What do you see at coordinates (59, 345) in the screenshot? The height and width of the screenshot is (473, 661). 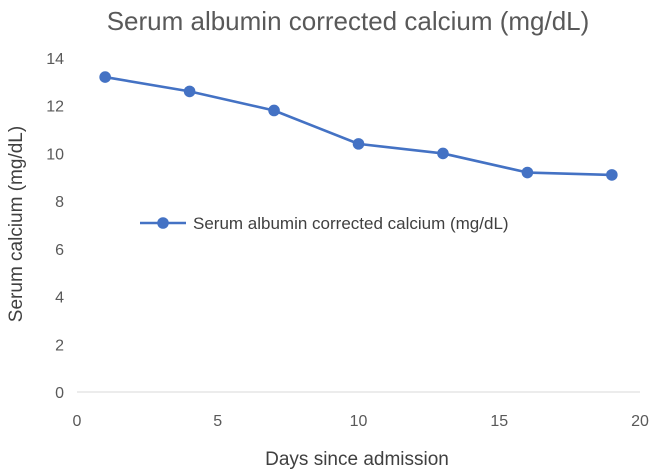 I see `y-tick-label: 2` at bounding box center [59, 345].